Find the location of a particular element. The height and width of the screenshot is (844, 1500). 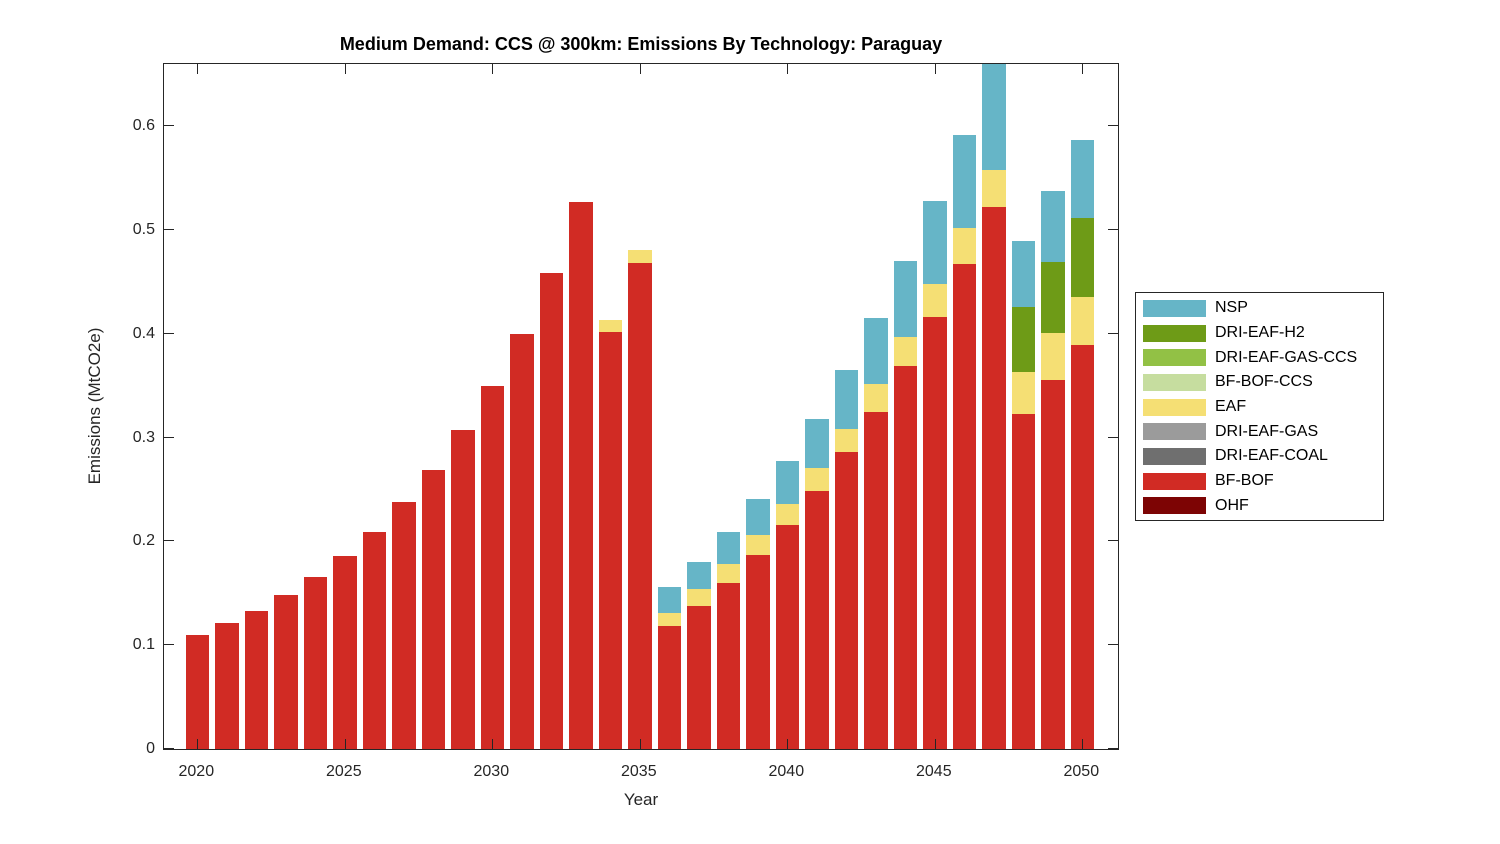

legend-item-BF-BOF-CCS: BF-BOF-CCS is located at coordinates (1259, 382).